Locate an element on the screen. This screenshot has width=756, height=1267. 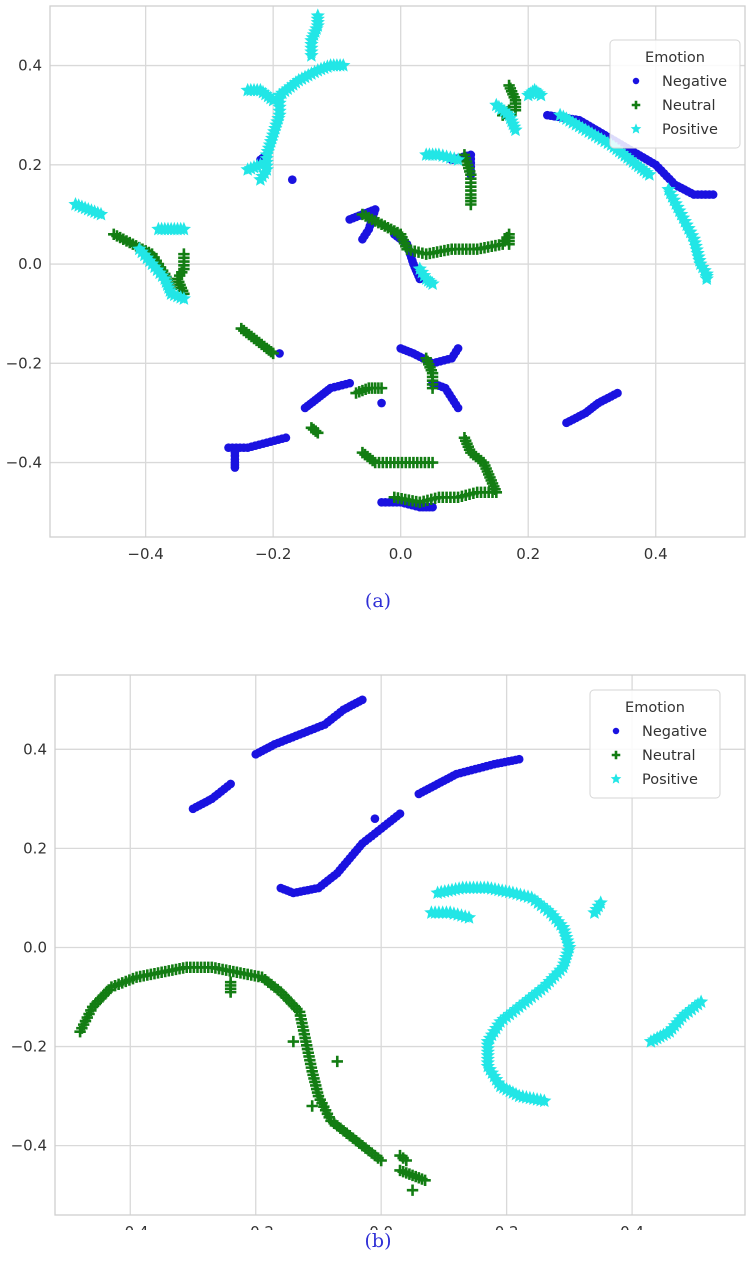
legend-box is located at coordinates (655, 744).